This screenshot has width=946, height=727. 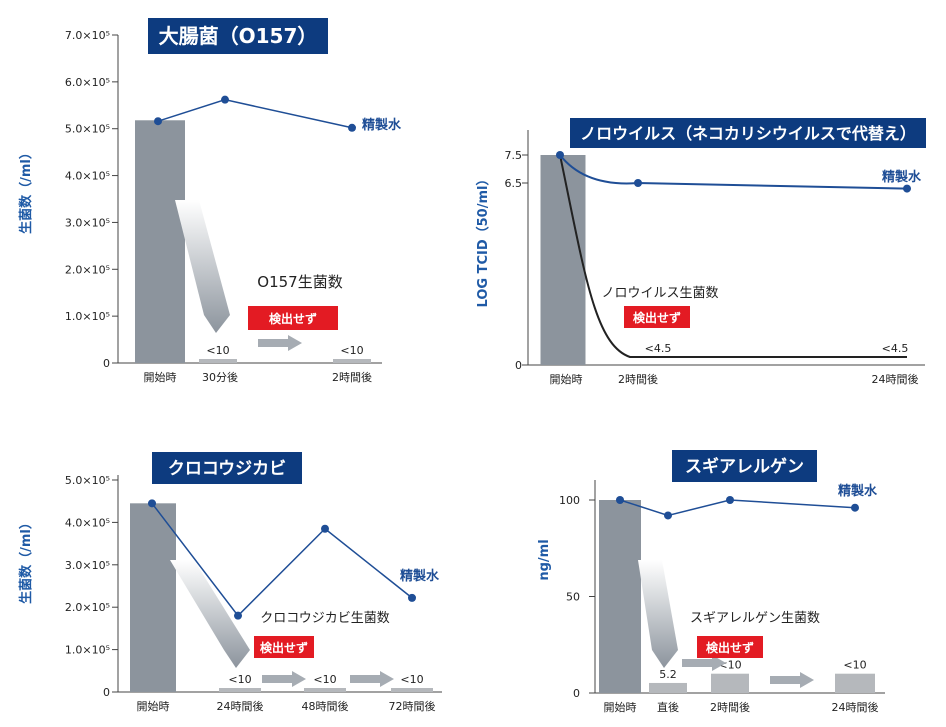 What do you see at coordinates (412, 706) in the screenshot?
I see `x-tick-label: 72時間後` at bounding box center [412, 706].